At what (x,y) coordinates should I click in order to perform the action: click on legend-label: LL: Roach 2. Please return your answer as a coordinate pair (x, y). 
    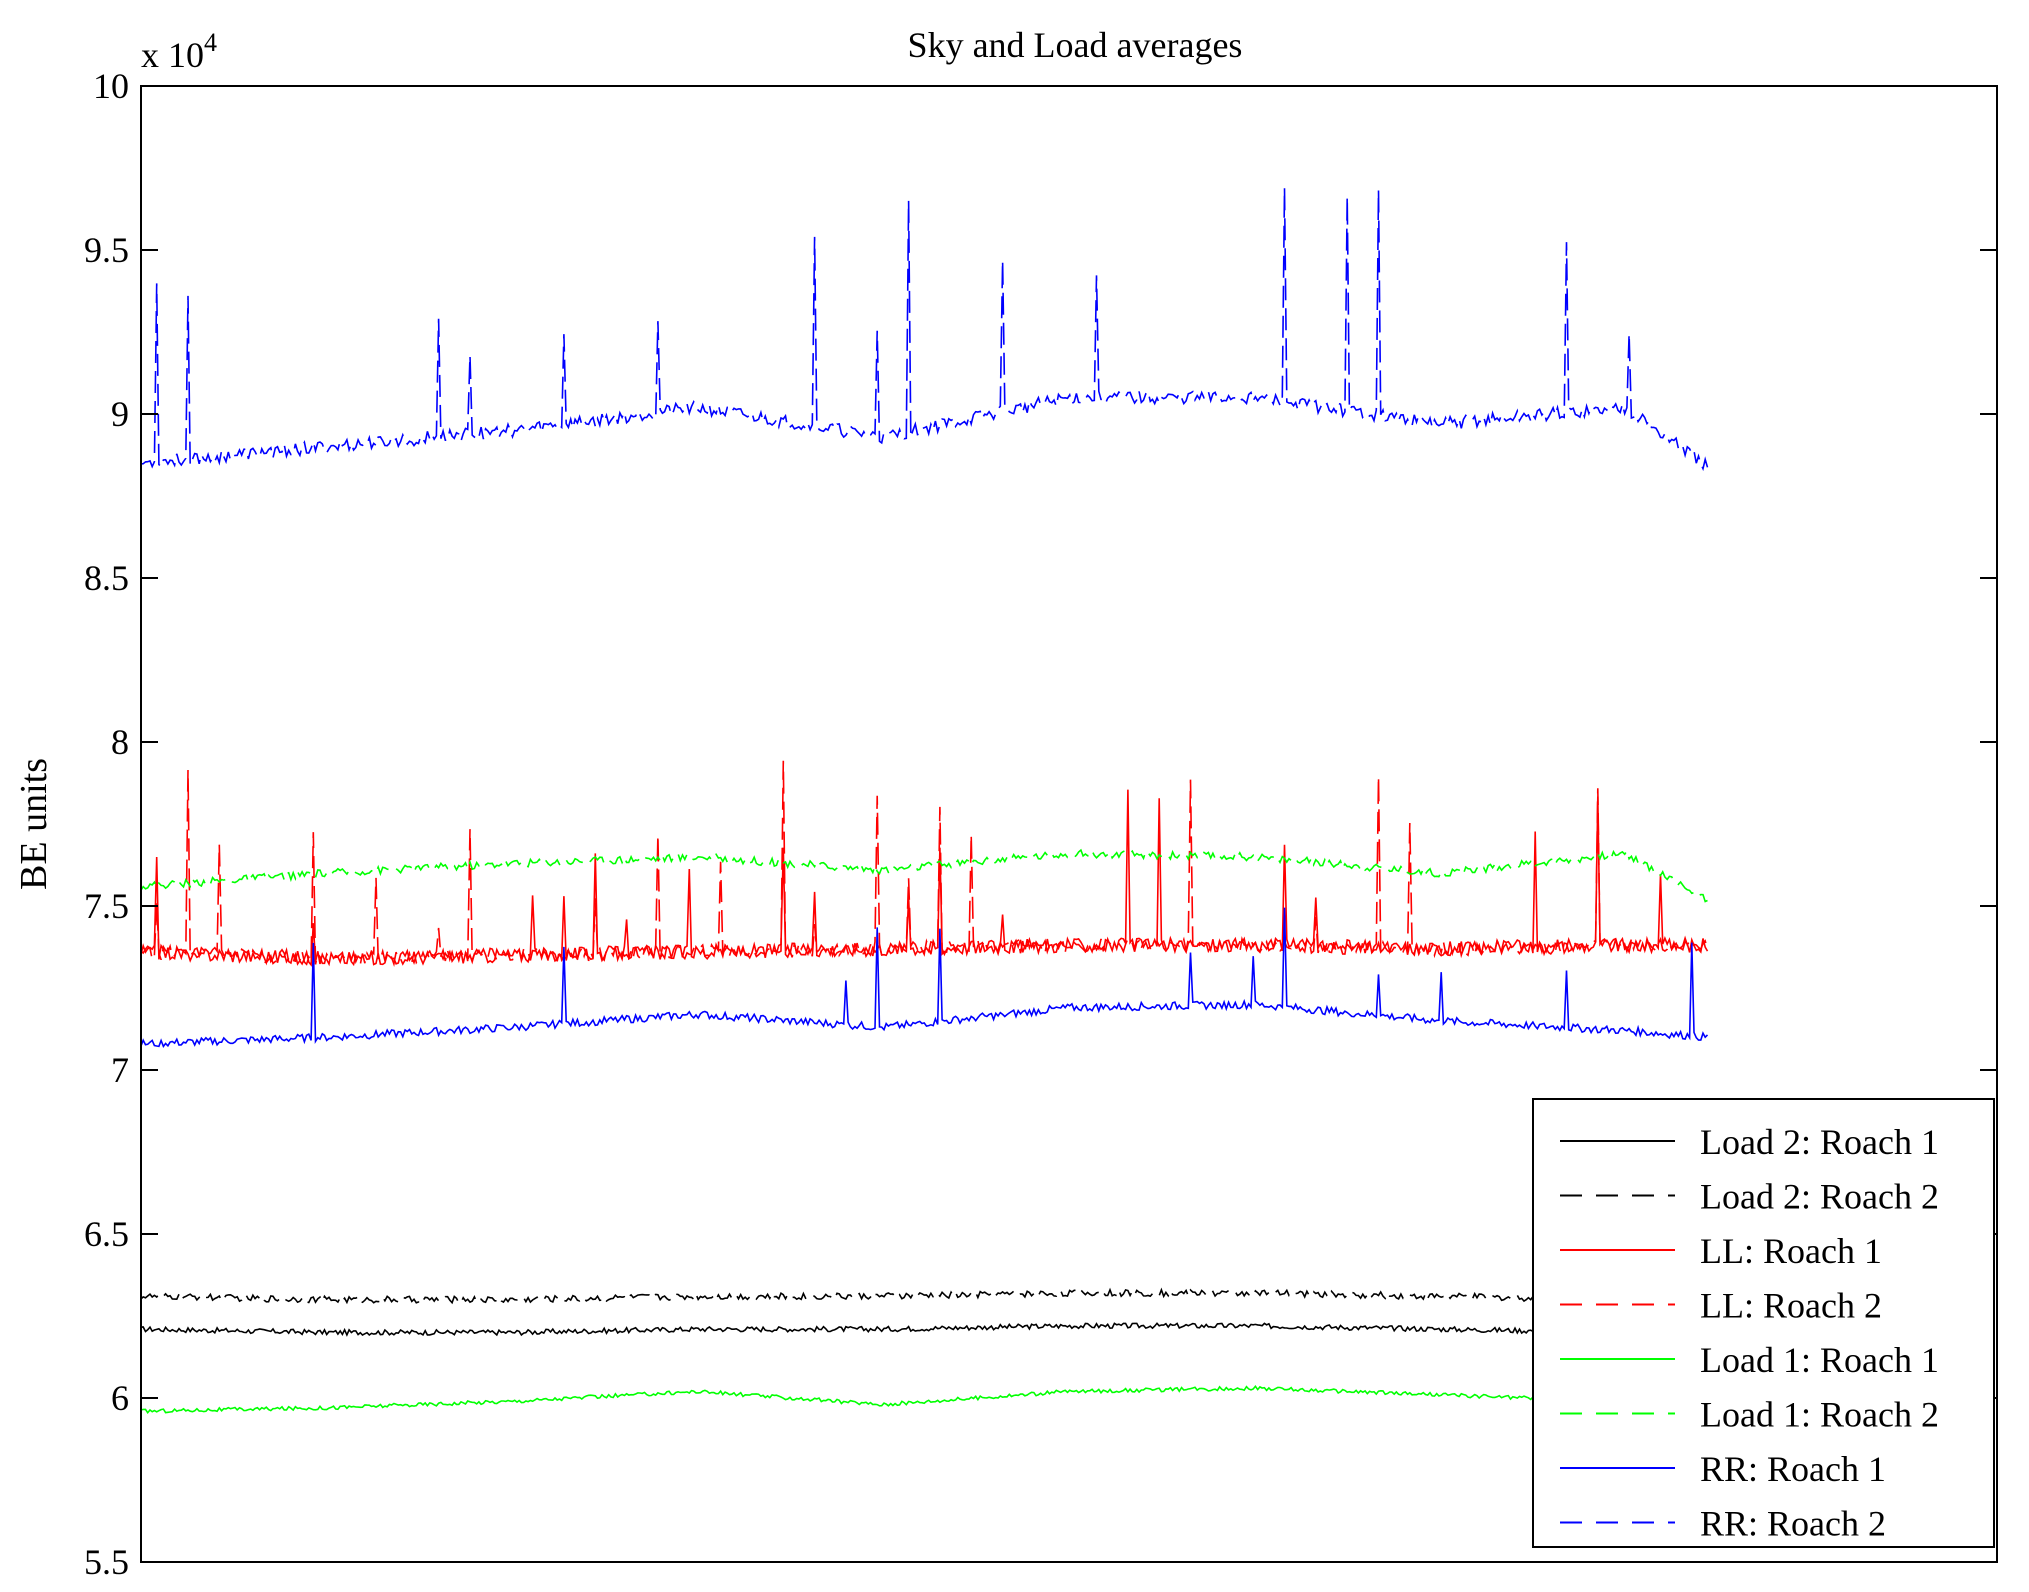
    Looking at the image, I should click on (1791, 1306).